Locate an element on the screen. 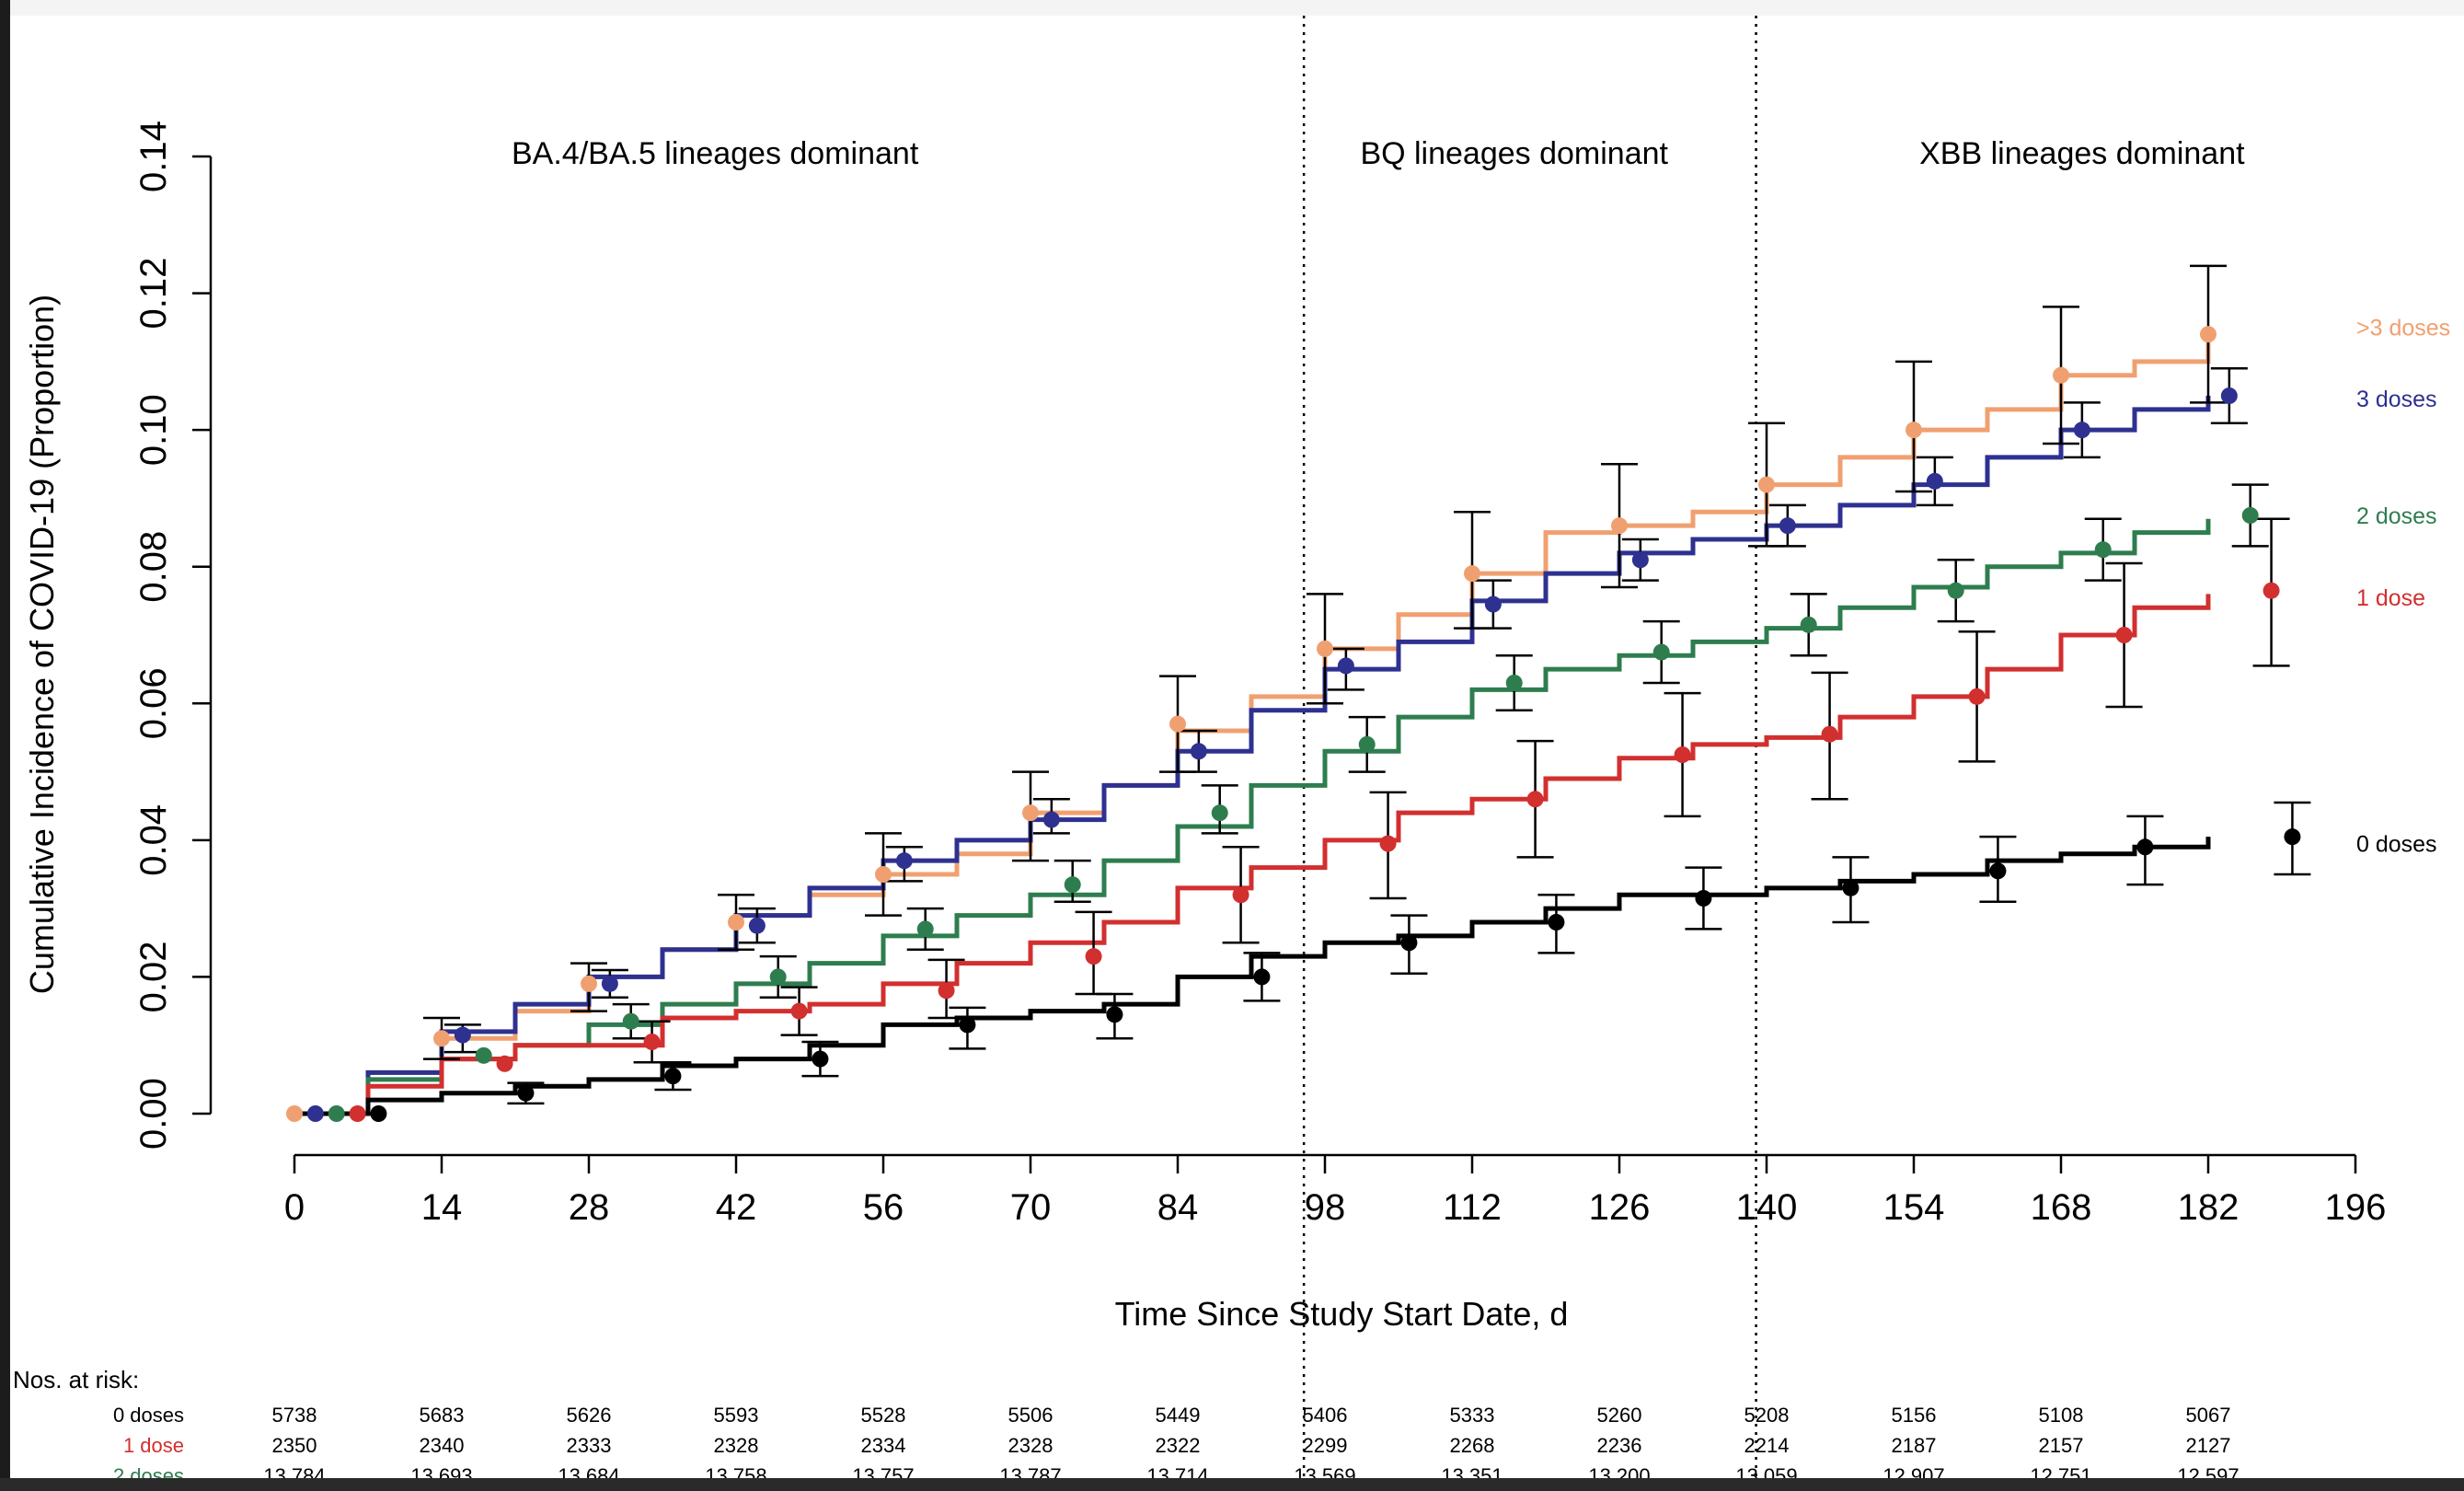 The image size is (2464, 1491). x-tick-label-56: 56 is located at coordinates (883, 1207).